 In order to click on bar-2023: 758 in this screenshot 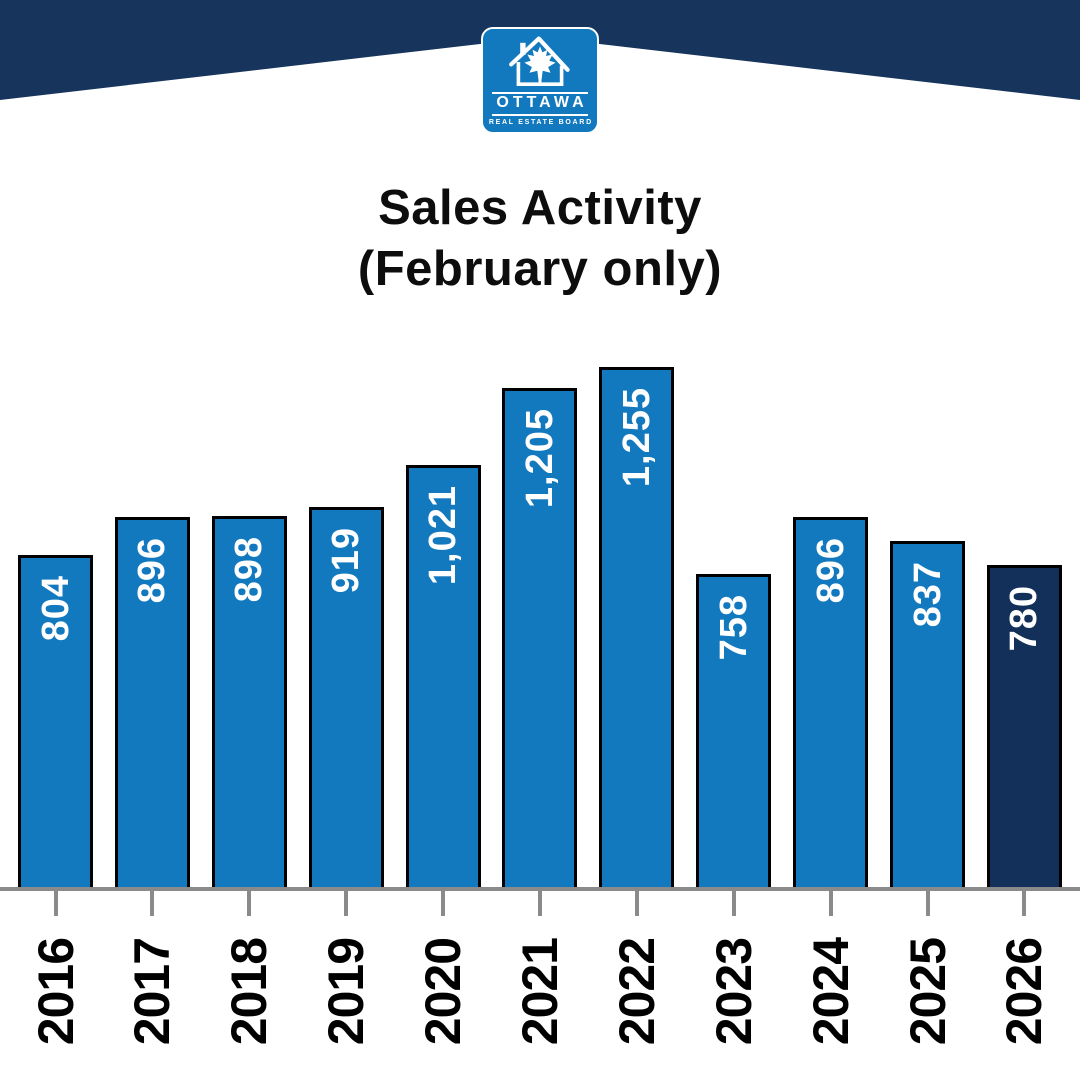, I will do `click(734, 732)`.